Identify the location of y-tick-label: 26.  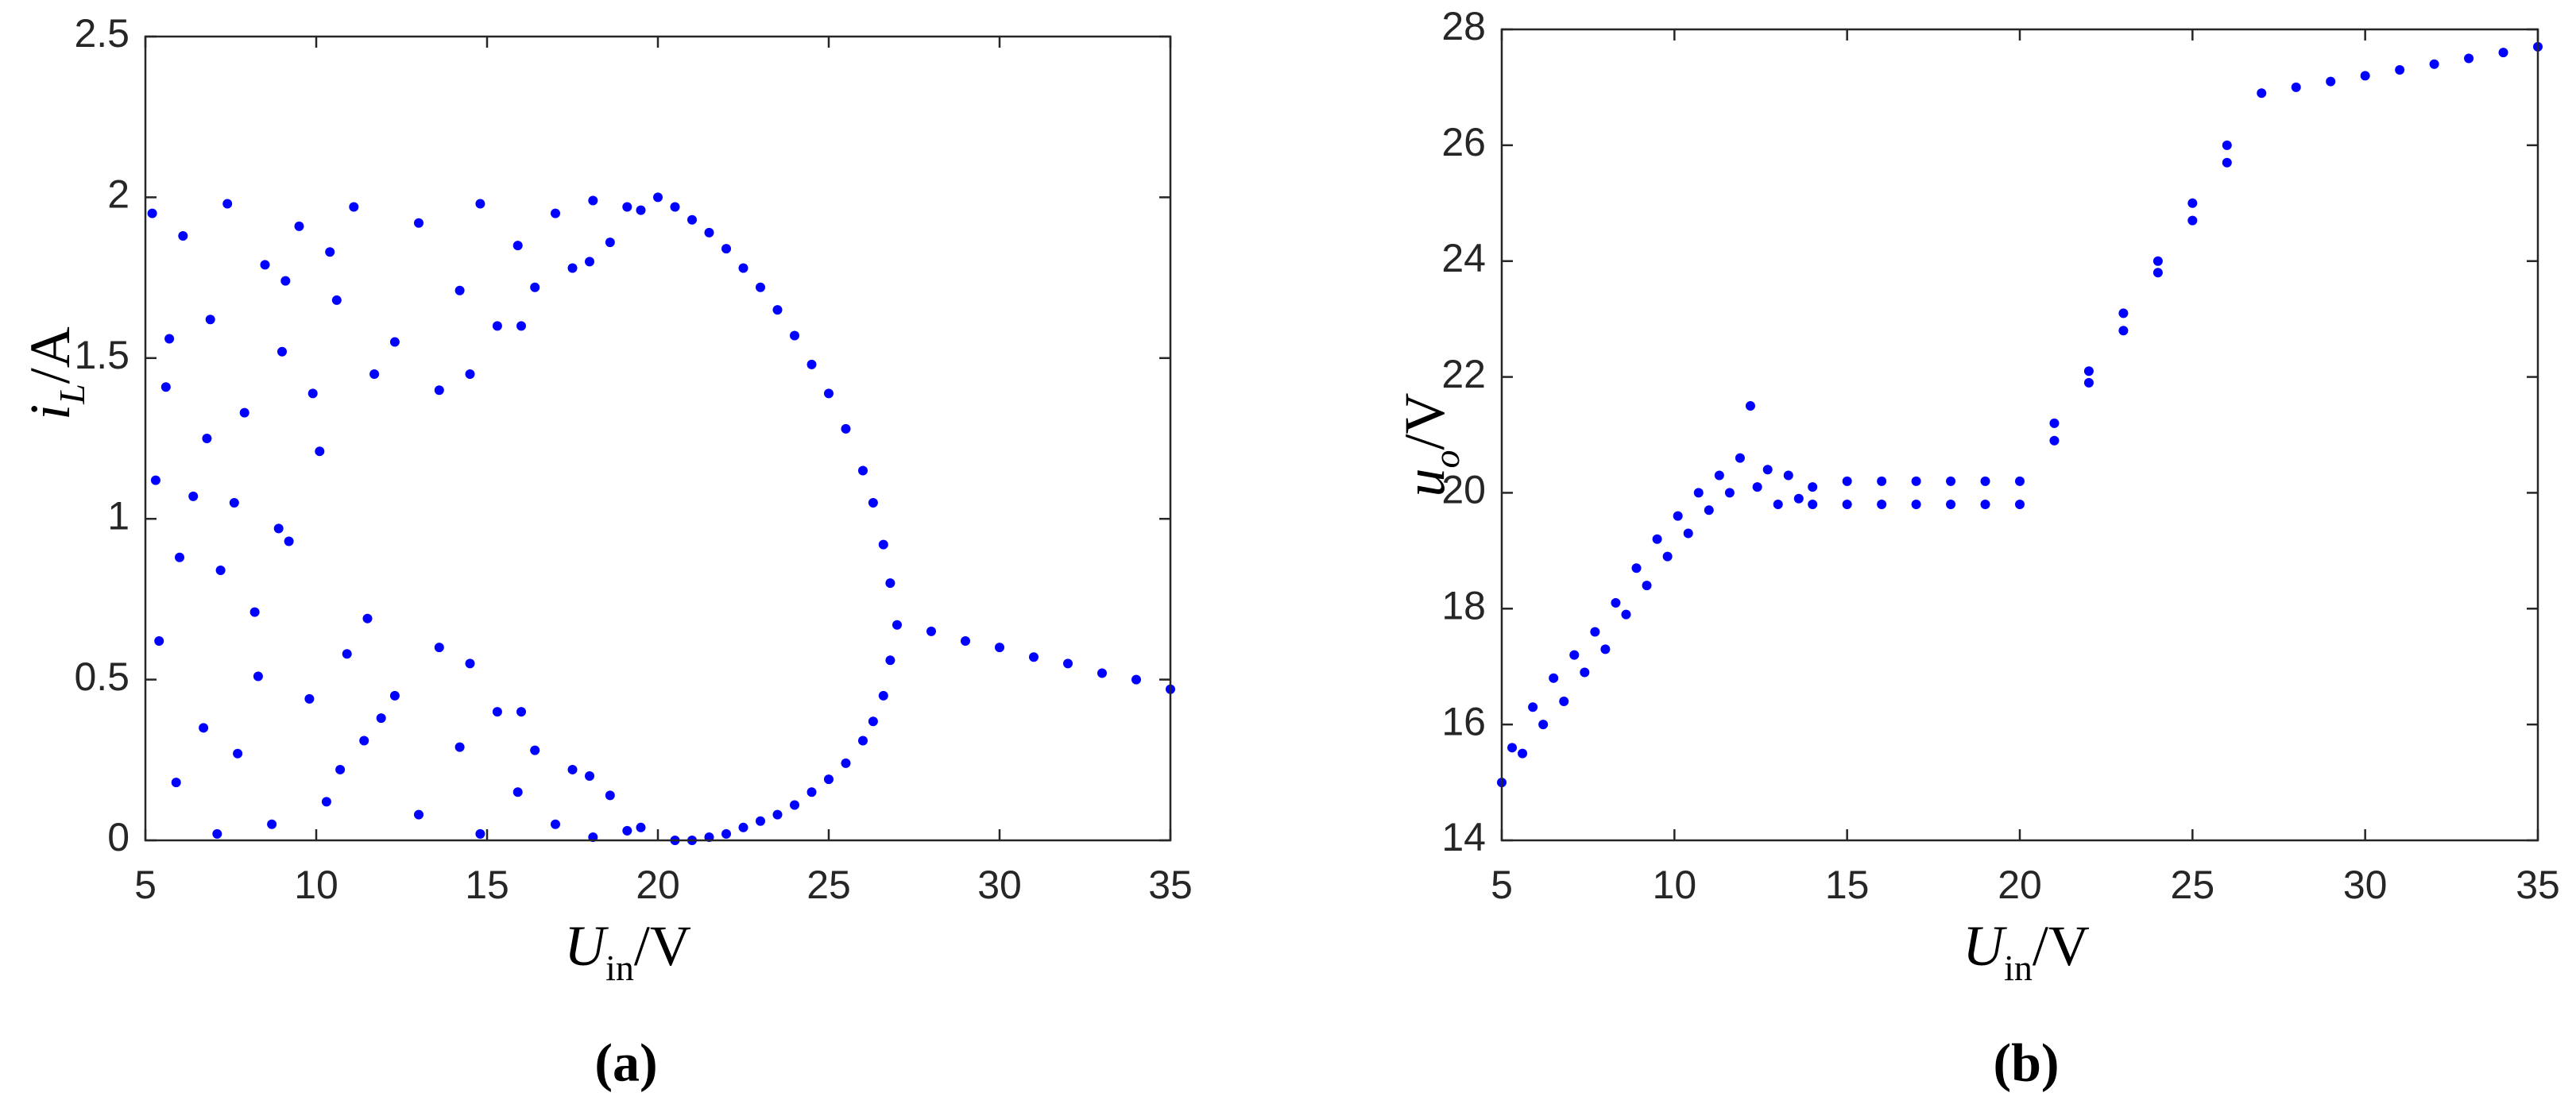
(1463, 142).